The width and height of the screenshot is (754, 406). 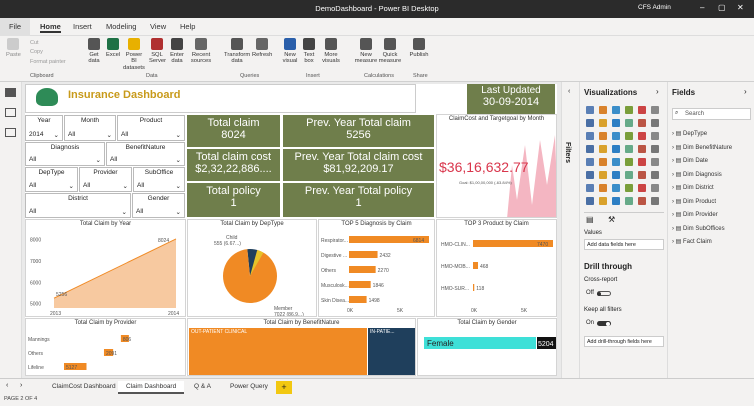 What do you see at coordinates (201, 51) in the screenshot?
I see `recent-sources-button: Recent sources` at bounding box center [201, 51].